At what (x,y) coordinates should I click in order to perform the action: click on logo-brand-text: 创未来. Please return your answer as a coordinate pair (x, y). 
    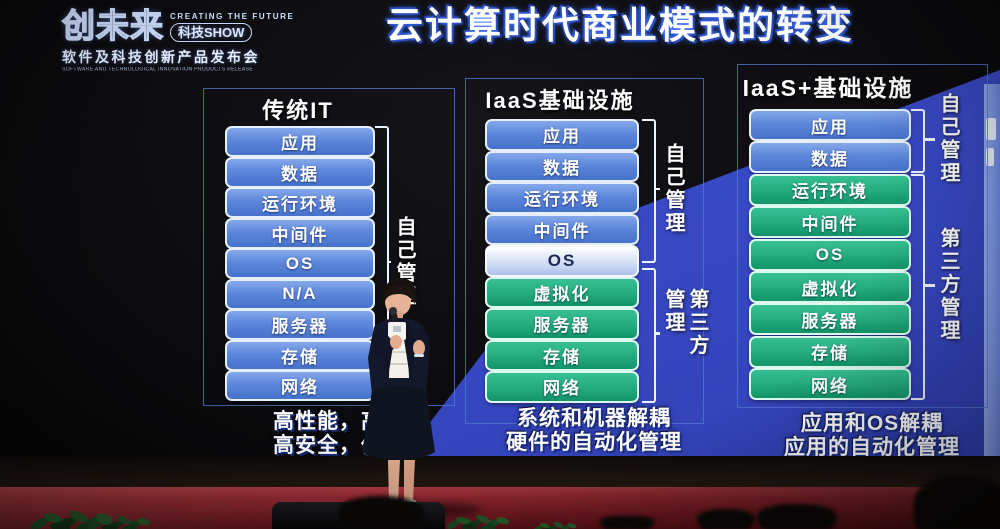
    Looking at the image, I should click on (112, 25).